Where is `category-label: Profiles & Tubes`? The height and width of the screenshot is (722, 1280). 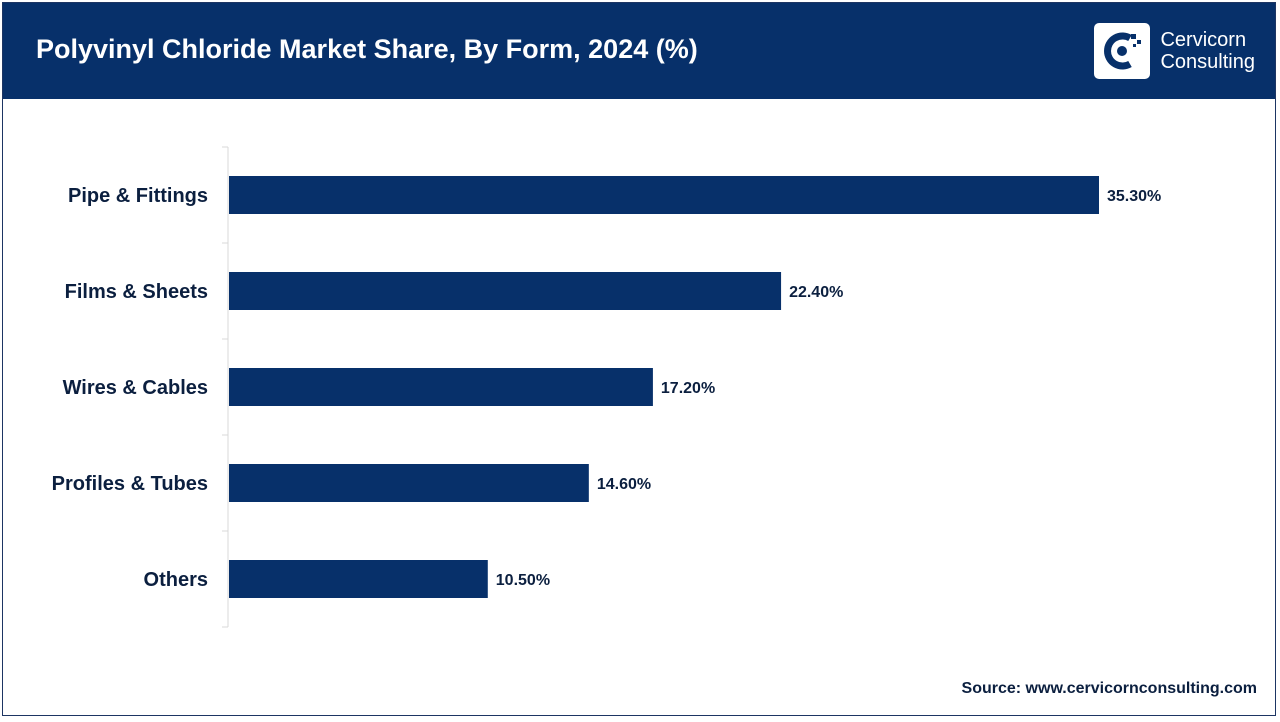 category-label: Profiles & Tubes is located at coordinates (130, 484).